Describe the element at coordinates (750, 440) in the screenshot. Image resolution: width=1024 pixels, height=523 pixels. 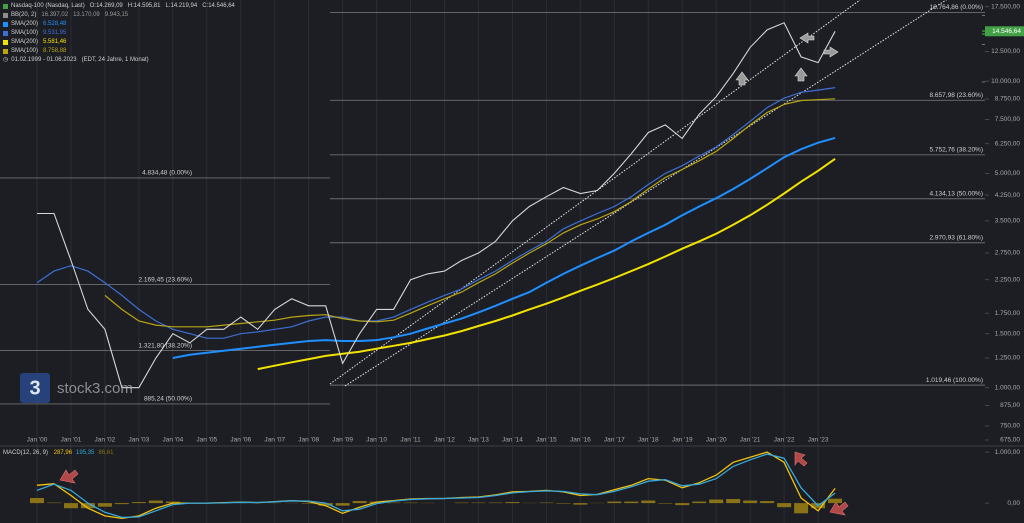
I see `x-tick-label: Jan '21` at that location.